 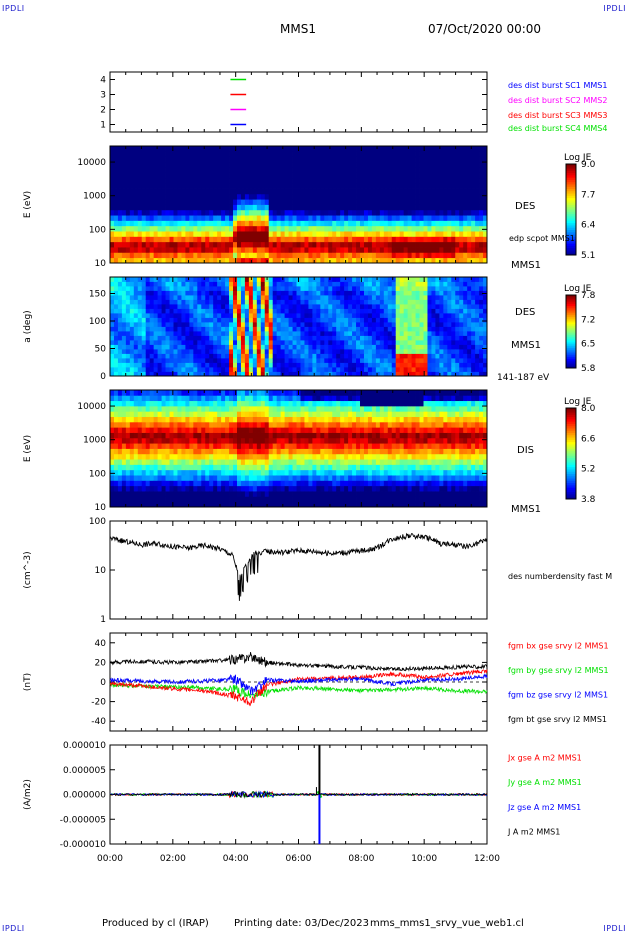 I want to click on y-tick-label: 1000, so click(x=94, y=197).